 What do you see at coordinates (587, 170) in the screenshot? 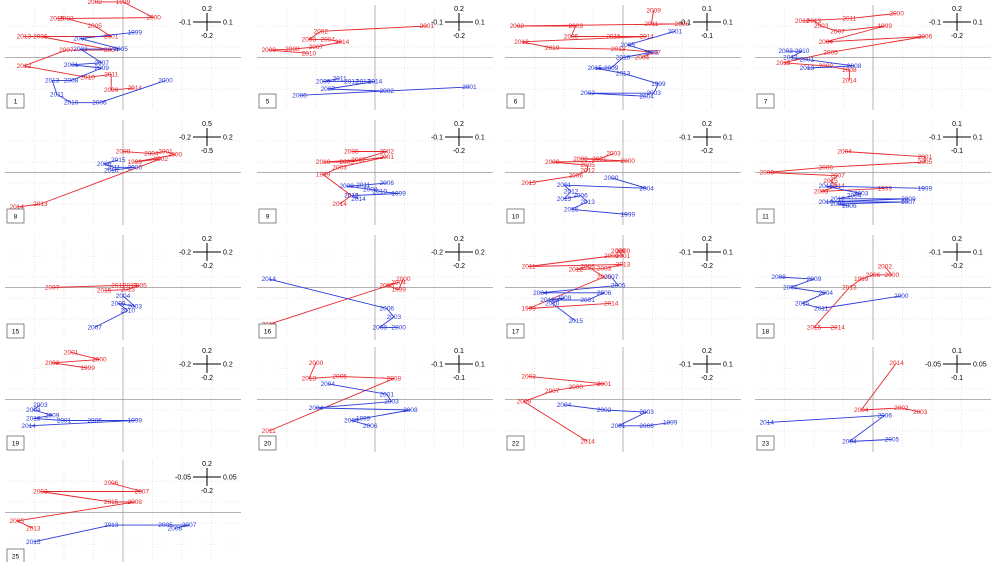
I see `year-label-red: 2012` at bounding box center [587, 170].